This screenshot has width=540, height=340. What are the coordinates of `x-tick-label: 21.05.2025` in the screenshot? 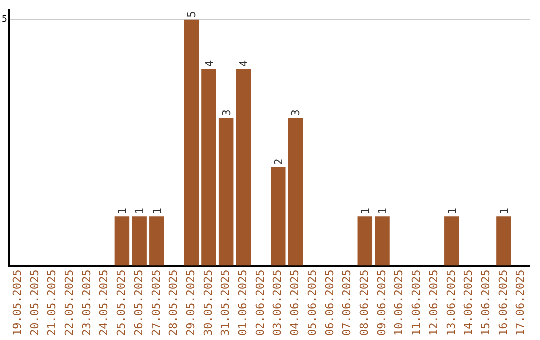 It's located at (52, 303).